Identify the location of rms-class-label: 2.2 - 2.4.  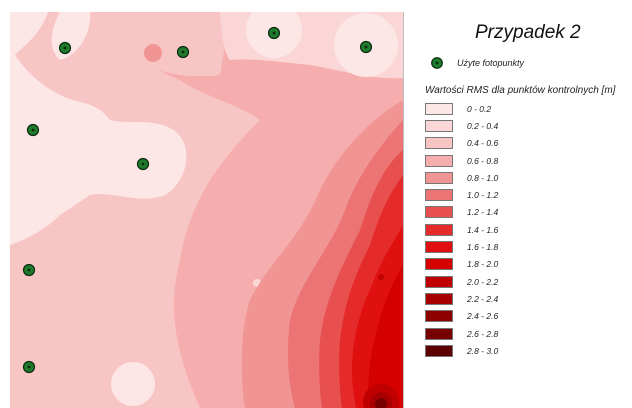
(483, 298).